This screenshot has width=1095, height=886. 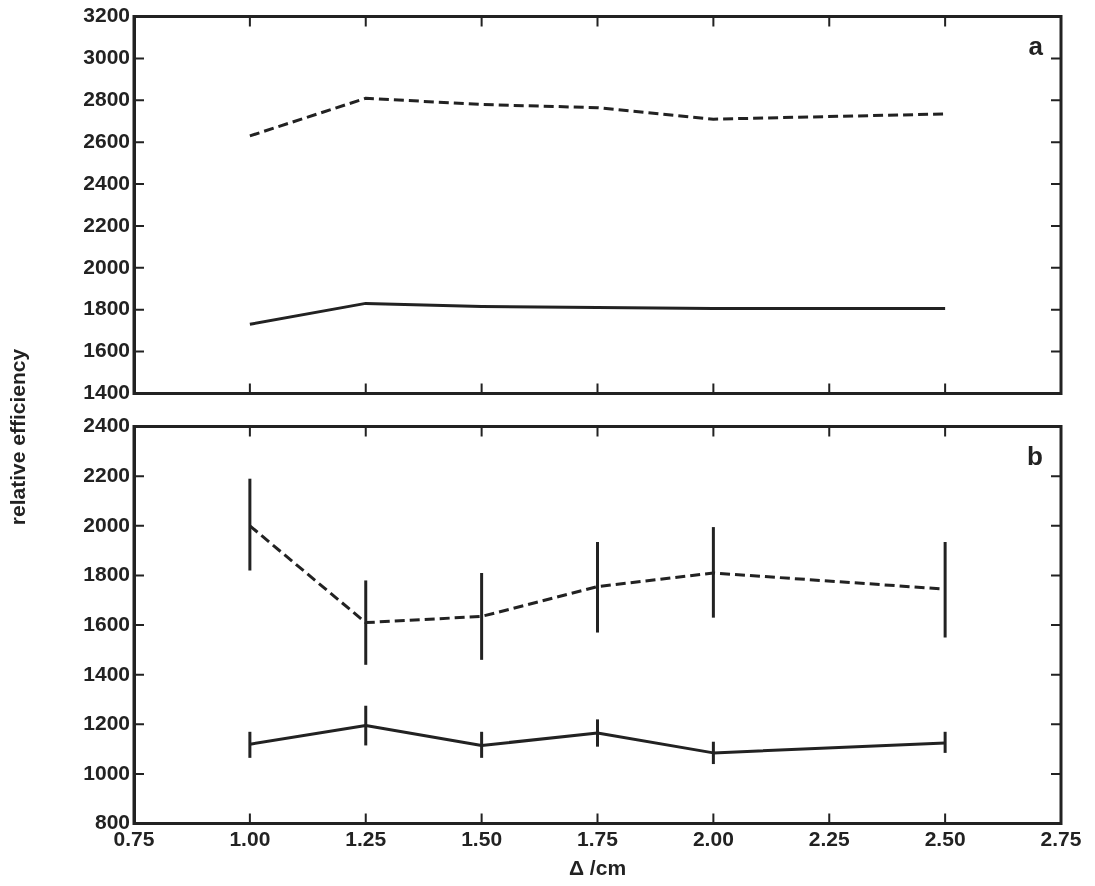 I want to click on y-tick-label: 3000, so click(x=106, y=57).